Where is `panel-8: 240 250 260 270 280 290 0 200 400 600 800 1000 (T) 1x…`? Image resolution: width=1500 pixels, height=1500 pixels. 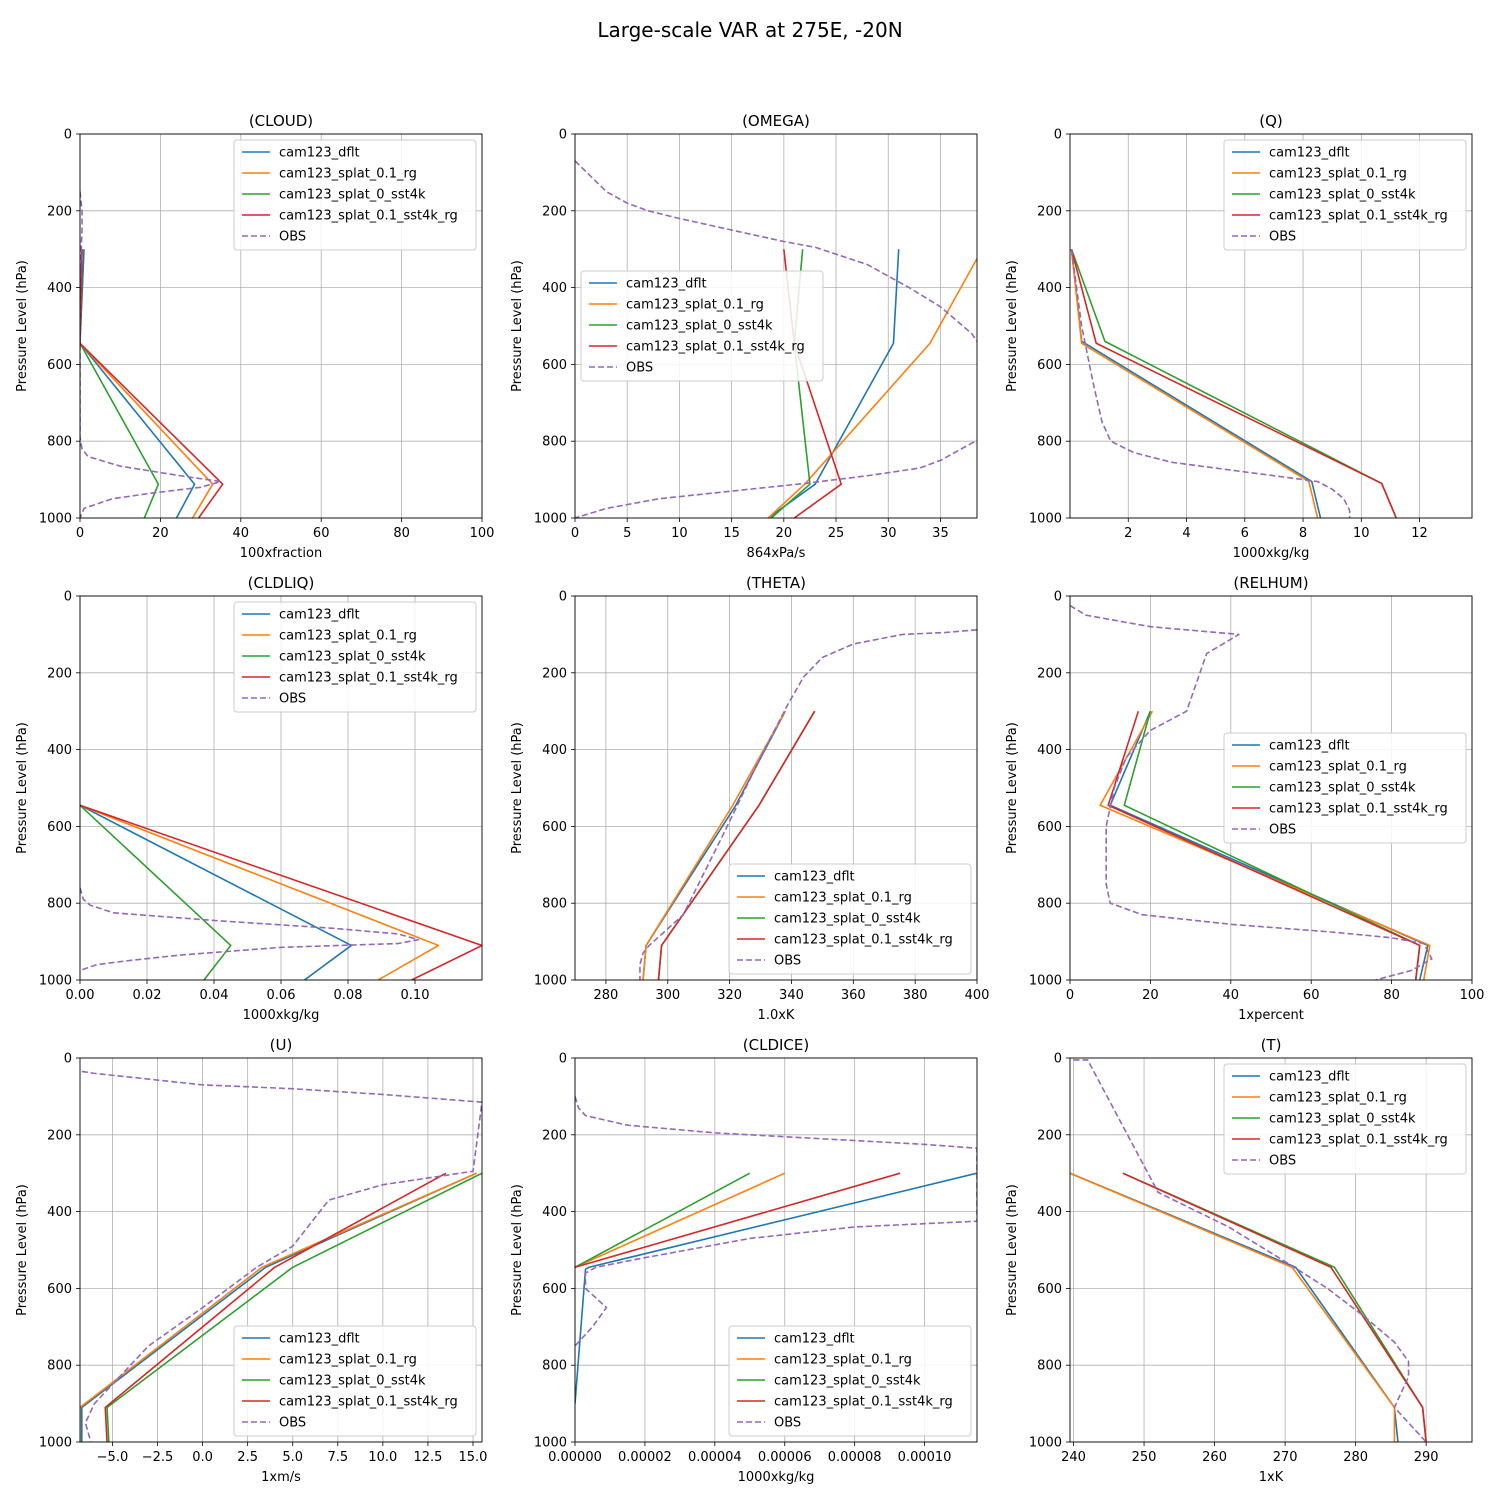
panel-8: 240 250 260 270 280 290 0 200 400 600 800 1000 (T) 1x… is located at coordinates (1239, 1260).